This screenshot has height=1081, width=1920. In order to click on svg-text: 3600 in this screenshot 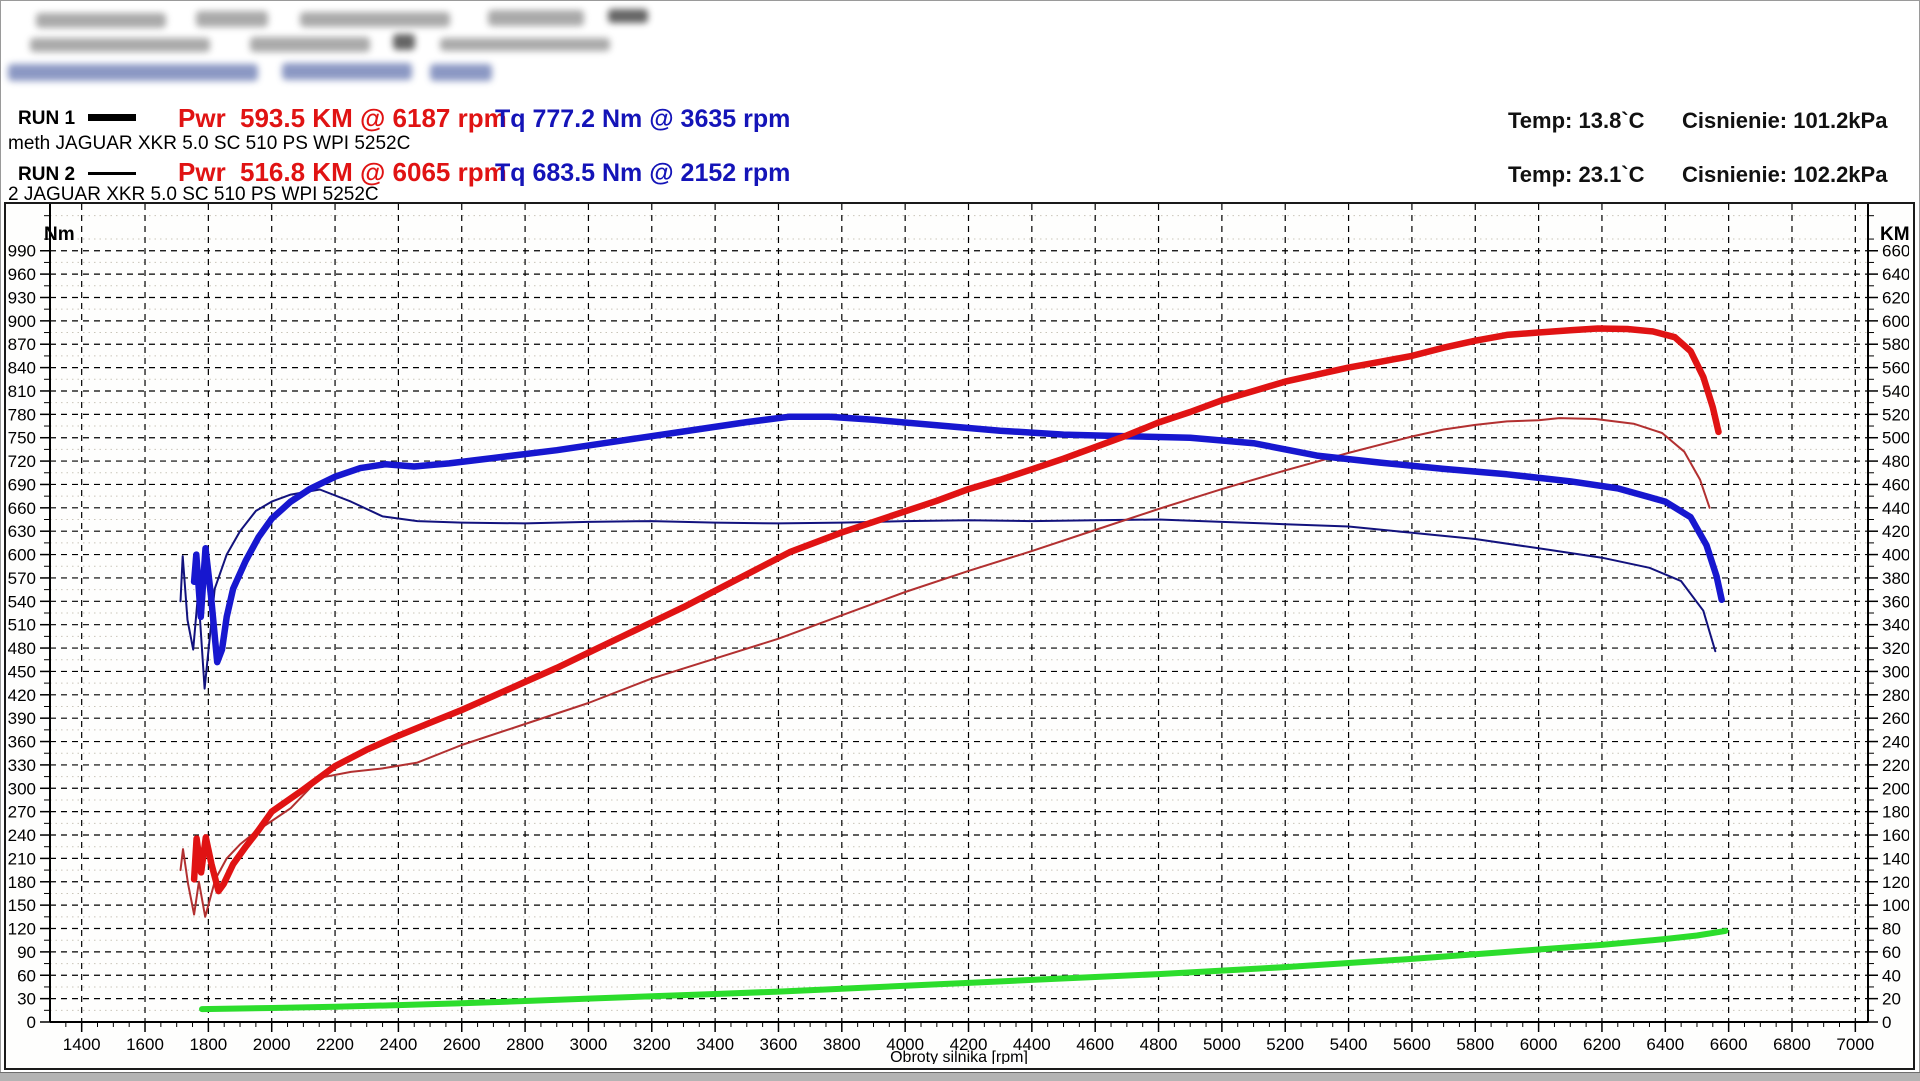, I will do `click(779, 1044)`.